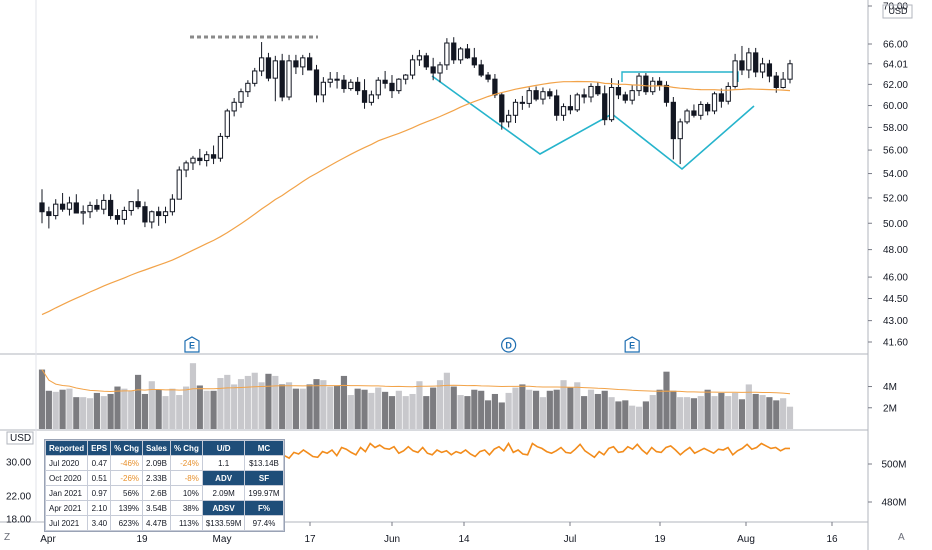  What do you see at coordinates (156, 463) in the screenshot?
I see `table-cell: 2.09B` at bounding box center [156, 463].